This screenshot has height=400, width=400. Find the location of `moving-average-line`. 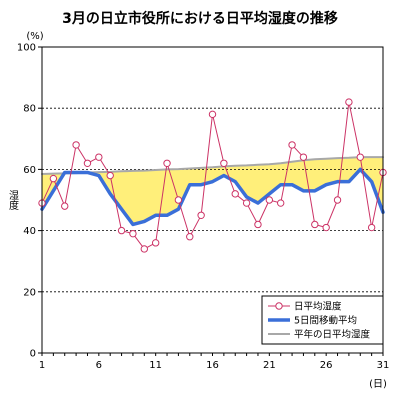

moving-average-line is located at coordinates (212, 197).